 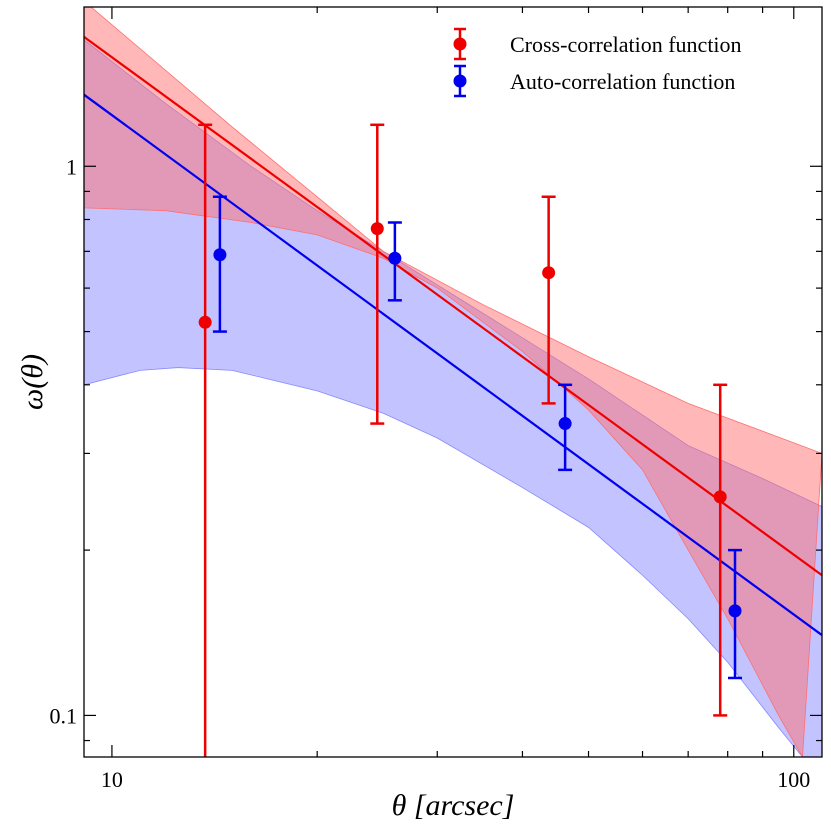 What do you see at coordinates (112, 779) in the screenshot?
I see `x-tick-label-1: 10` at bounding box center [112, 779].